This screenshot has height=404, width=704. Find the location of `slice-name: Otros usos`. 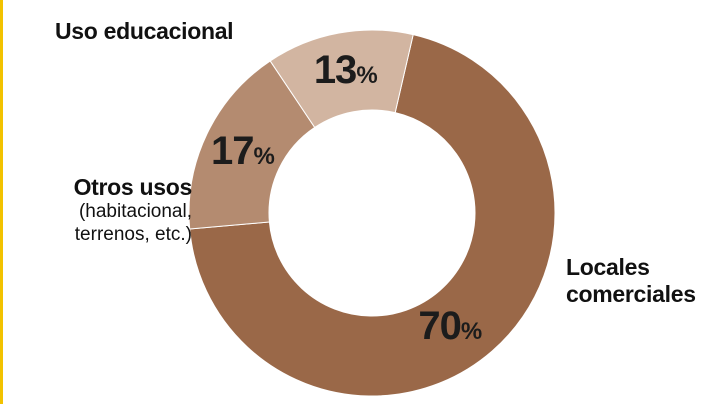

slice-name: Otros usos is located at coordinates (133, 187).